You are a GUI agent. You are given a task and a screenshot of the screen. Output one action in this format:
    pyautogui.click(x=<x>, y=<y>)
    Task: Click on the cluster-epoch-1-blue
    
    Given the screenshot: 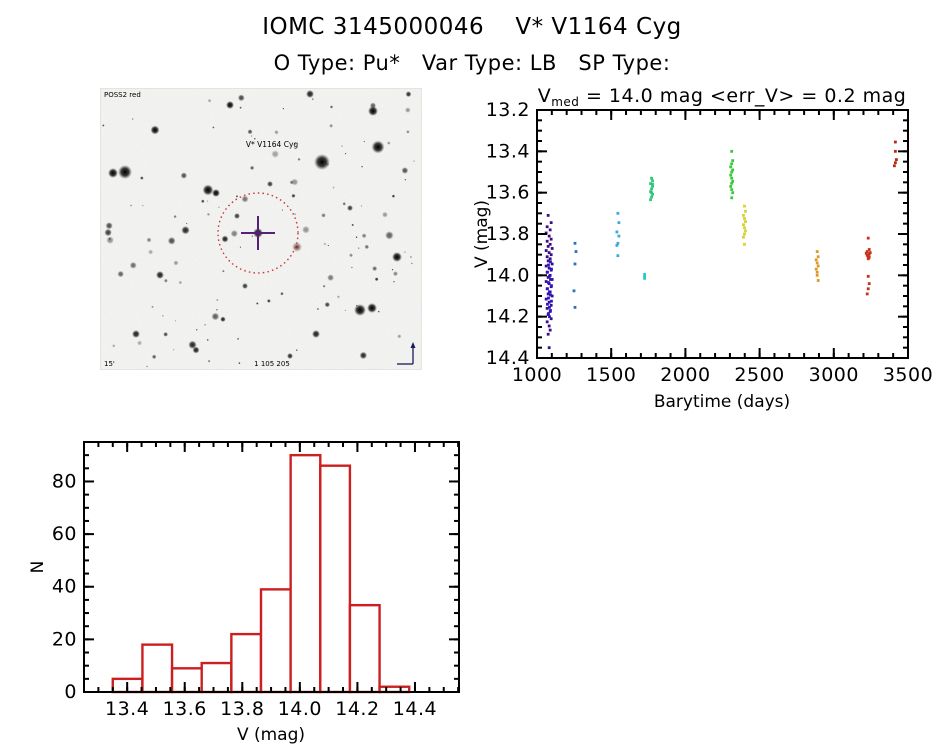 What is the action you would take?
    pyautogui.click(x=549, y=289)
    